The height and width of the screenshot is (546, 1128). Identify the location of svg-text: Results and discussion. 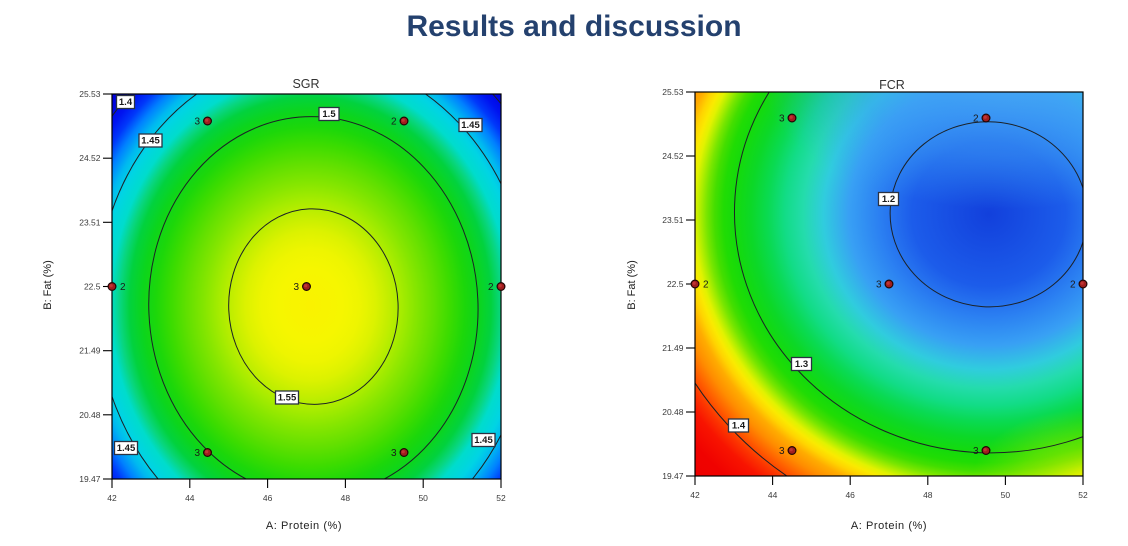
(573, 26).